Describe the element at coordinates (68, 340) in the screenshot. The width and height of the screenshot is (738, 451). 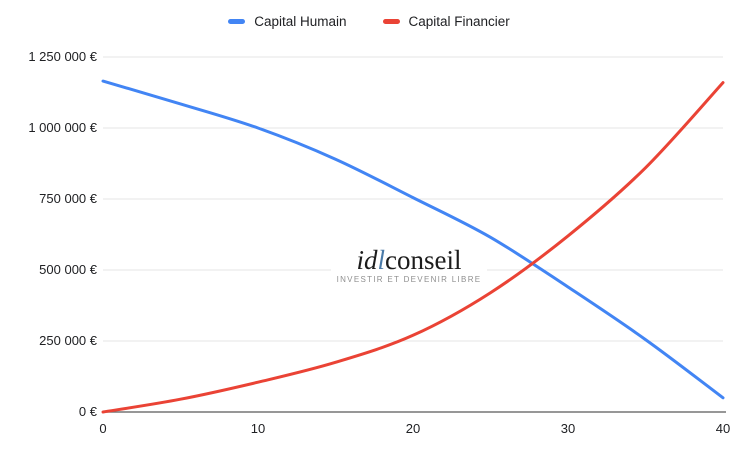
I see `y-axis-tick-label: 250 000 €` at that location.